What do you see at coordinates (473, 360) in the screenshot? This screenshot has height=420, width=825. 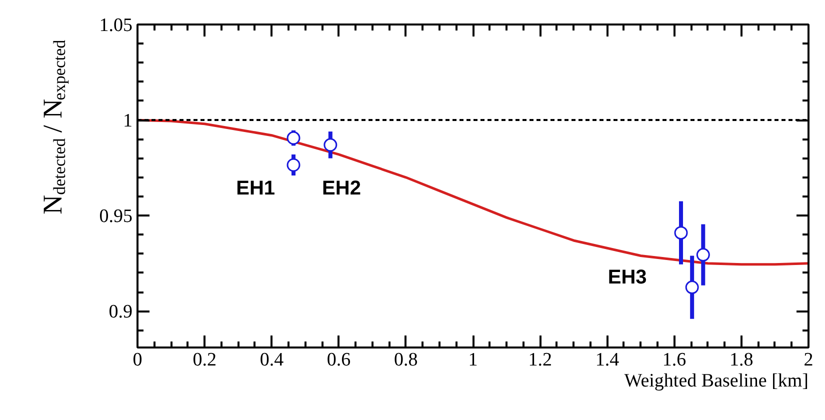 I see `x-tick-label: 1` at bounding box center [473, 360].